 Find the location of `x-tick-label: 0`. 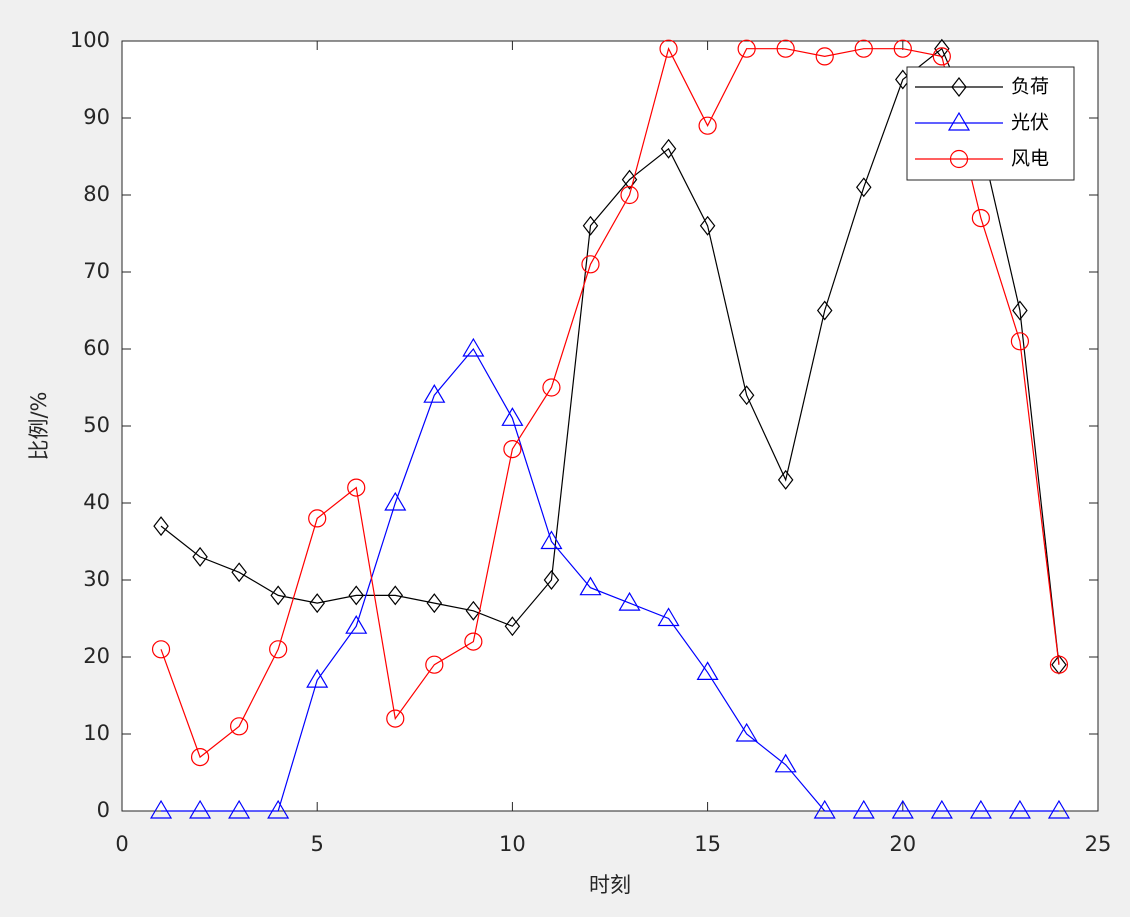

x-tick-label: 0 is located at coordinates (121, 844).